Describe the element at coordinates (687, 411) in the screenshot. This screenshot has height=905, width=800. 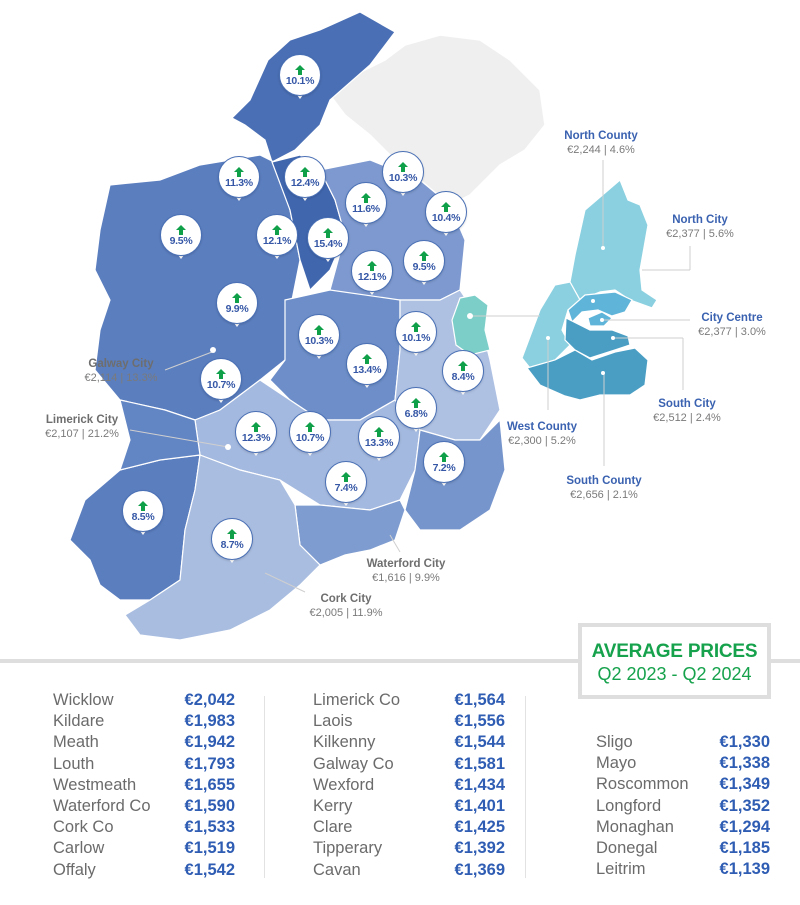
I see `callout-dublin-south-city: South City €2,512 | 2.4%` at that location.